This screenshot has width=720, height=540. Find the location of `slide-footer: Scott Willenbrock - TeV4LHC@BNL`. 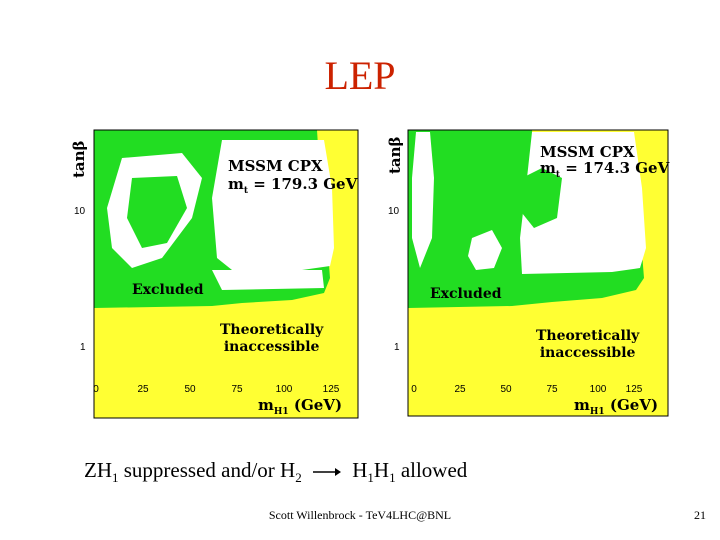

slide-footer: Scott Willenbrock - TeV4LHC@BNL is located at coordinates (360, 515).